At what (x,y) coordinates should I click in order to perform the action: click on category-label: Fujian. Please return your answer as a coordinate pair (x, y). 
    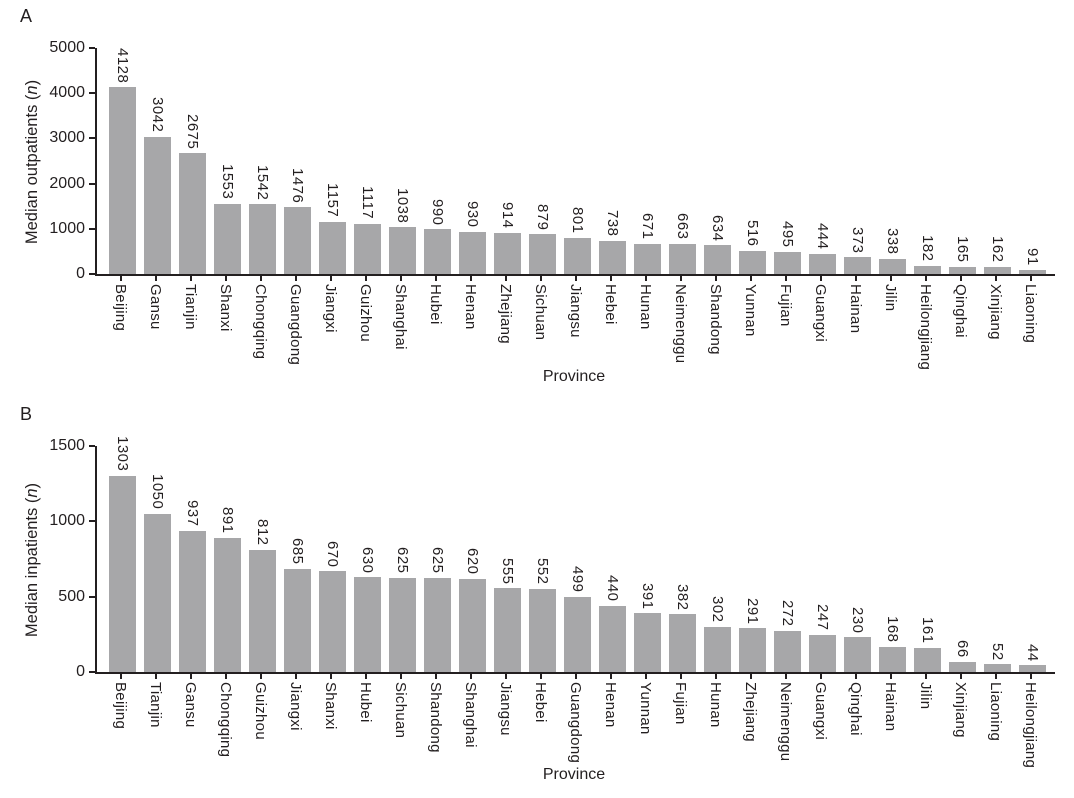
    Looking at the image, I should click on (785, 305).